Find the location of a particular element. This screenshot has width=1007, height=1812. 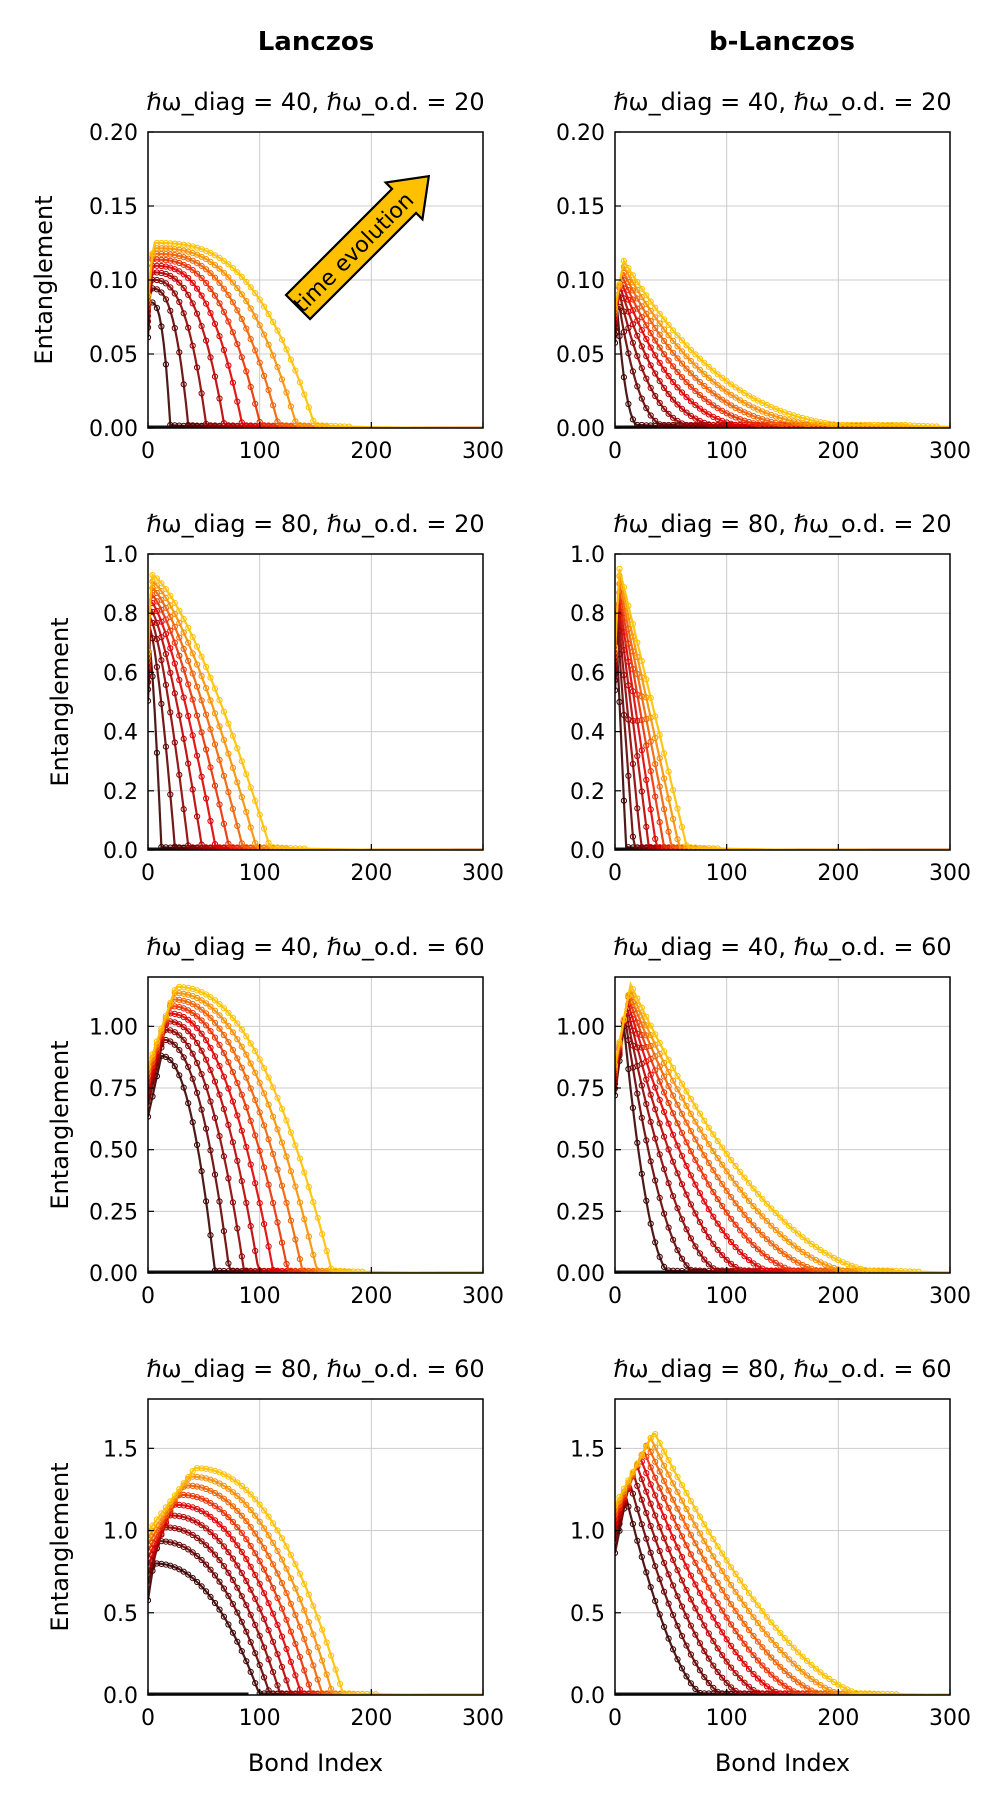

series-line is located at coordinates (315, 733).